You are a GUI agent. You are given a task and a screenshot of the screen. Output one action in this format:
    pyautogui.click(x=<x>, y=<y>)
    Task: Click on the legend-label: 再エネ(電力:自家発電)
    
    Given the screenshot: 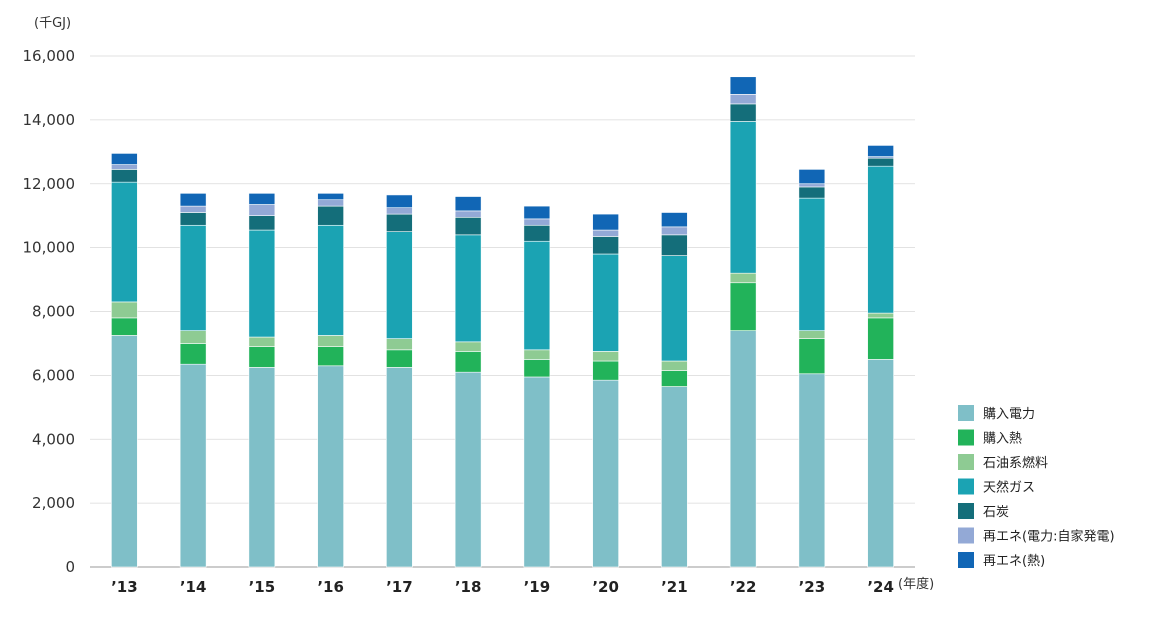 What is the action you would take?
    pyautogui.click(x=1049, y=537)
    